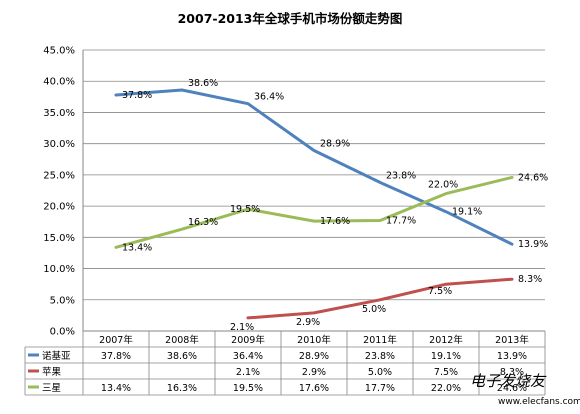  I want to click on y-tick-label: 45.0%, so click(59, 51).